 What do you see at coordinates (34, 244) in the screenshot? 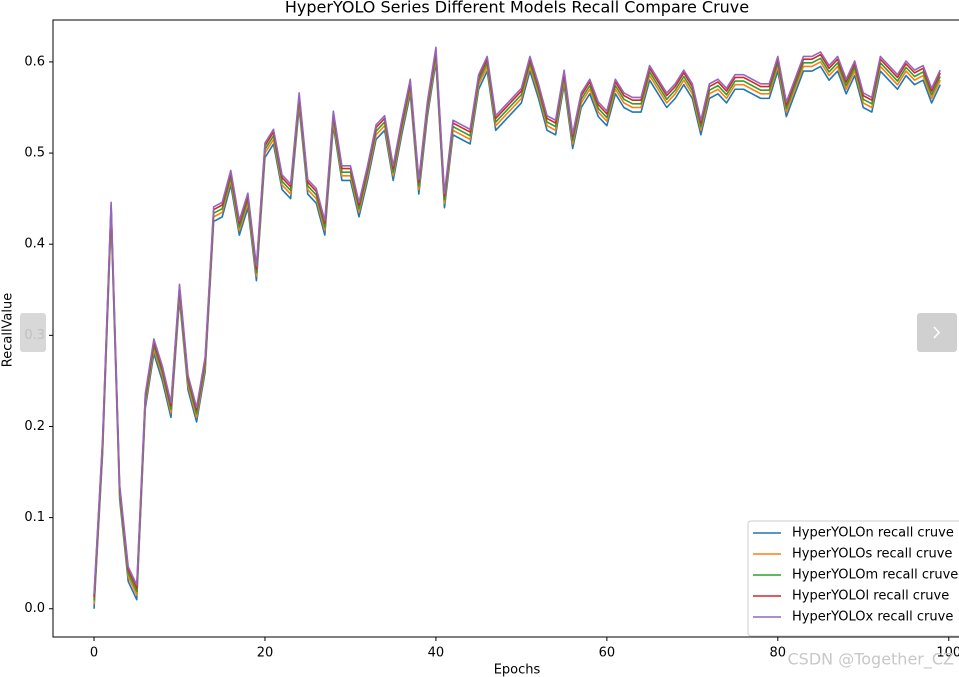
I see `y-tick-label: 0.4` at bounding box center [34, 244].